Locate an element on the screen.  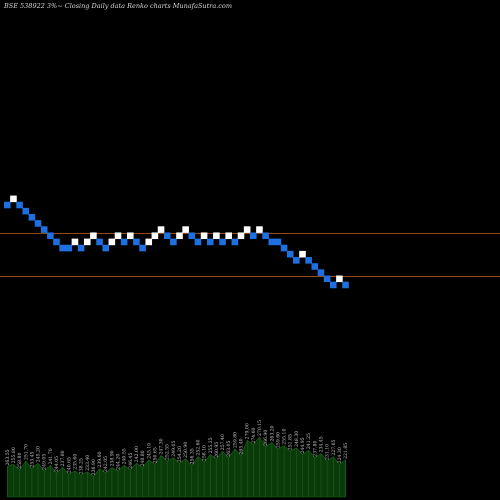
volume-label: 241.25 is located at coordinates (309, 441).